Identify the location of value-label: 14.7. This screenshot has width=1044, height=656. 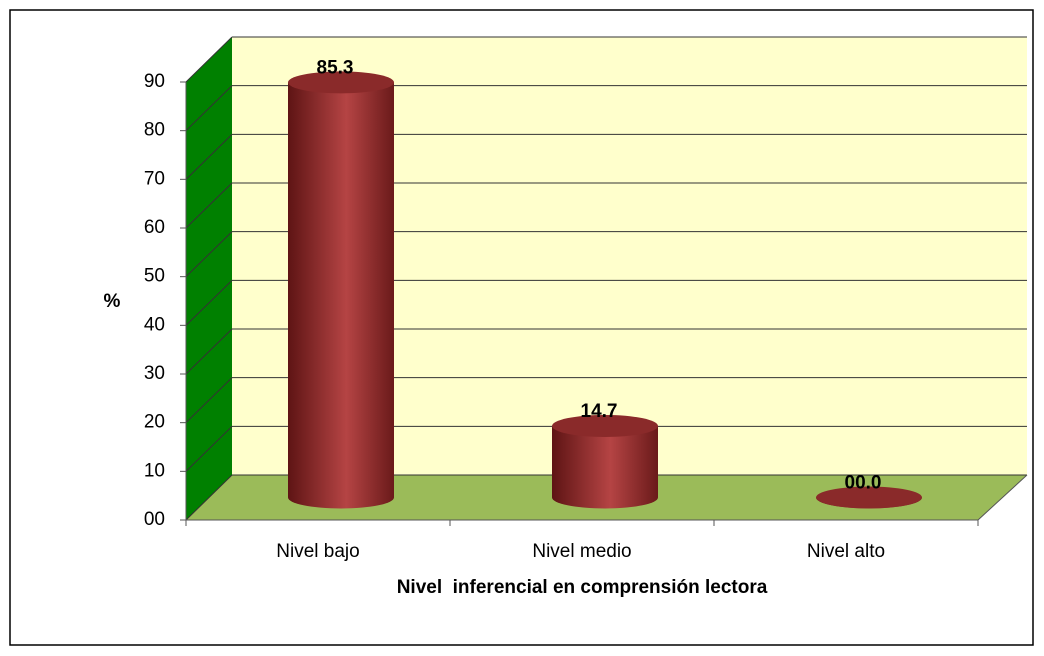
(599, 411).